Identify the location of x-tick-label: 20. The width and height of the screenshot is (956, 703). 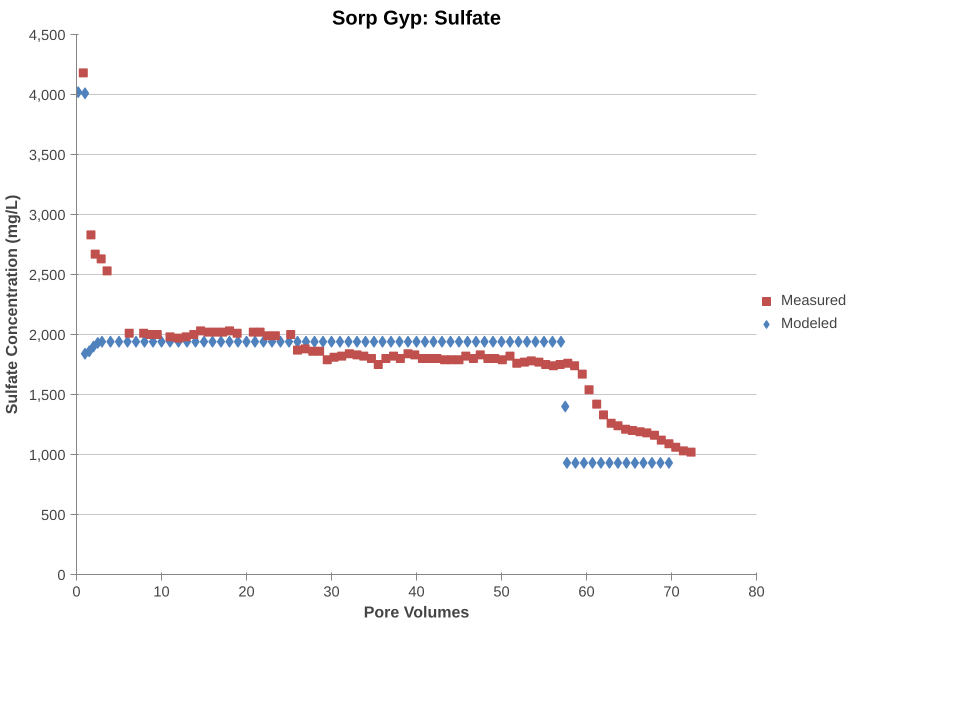
(246, 592).